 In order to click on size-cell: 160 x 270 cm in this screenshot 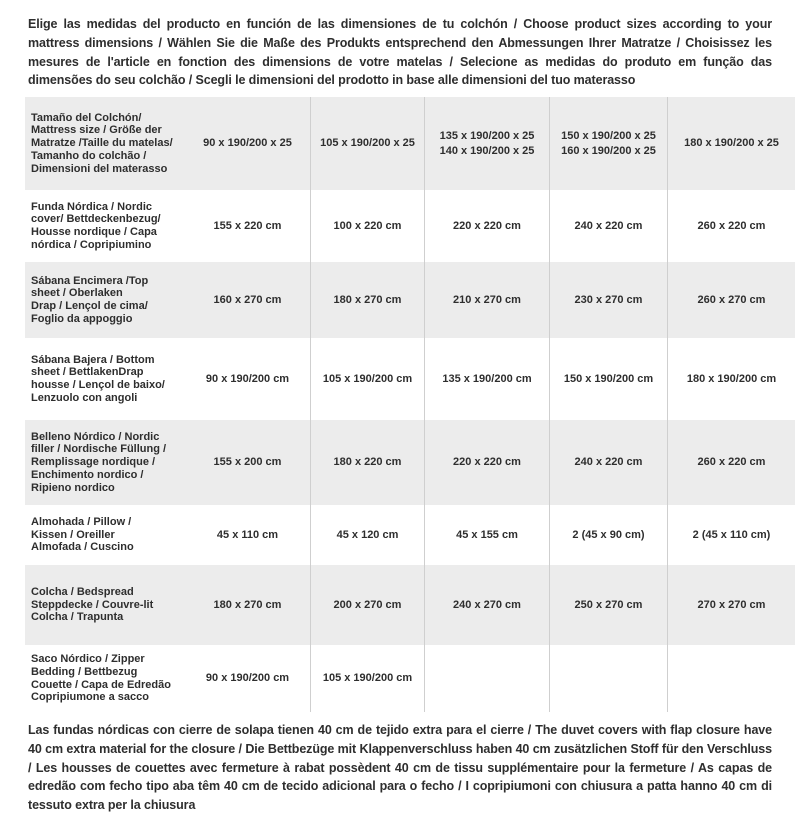, I will do `click(247, 299)`.